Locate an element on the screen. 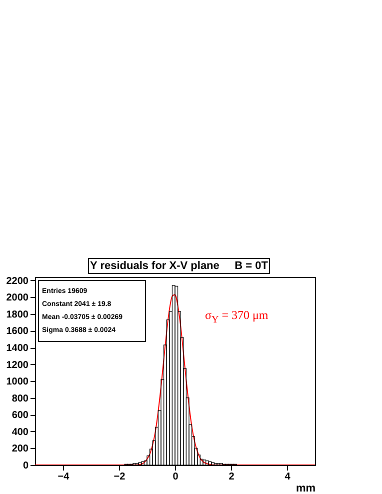  y-tick-label: 2200 is located at coordinates (17, 281).